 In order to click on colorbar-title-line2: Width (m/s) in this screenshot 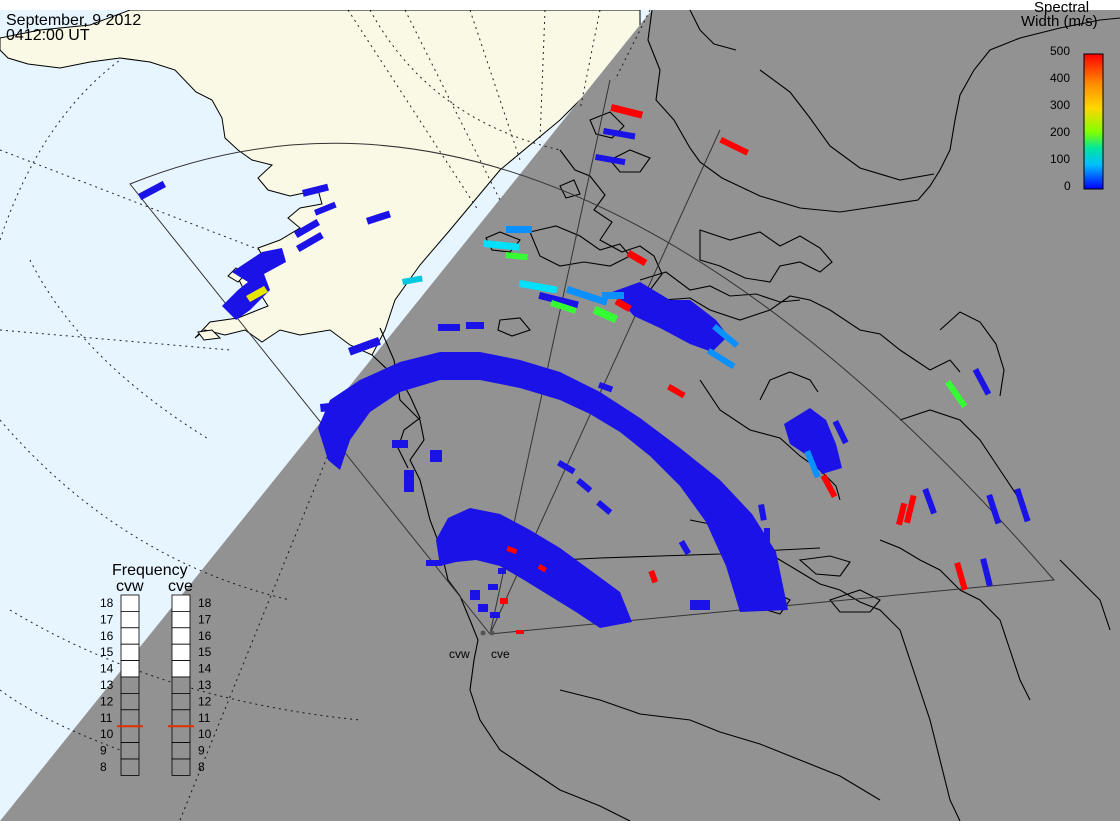, I will do `click(1059, 21)`.